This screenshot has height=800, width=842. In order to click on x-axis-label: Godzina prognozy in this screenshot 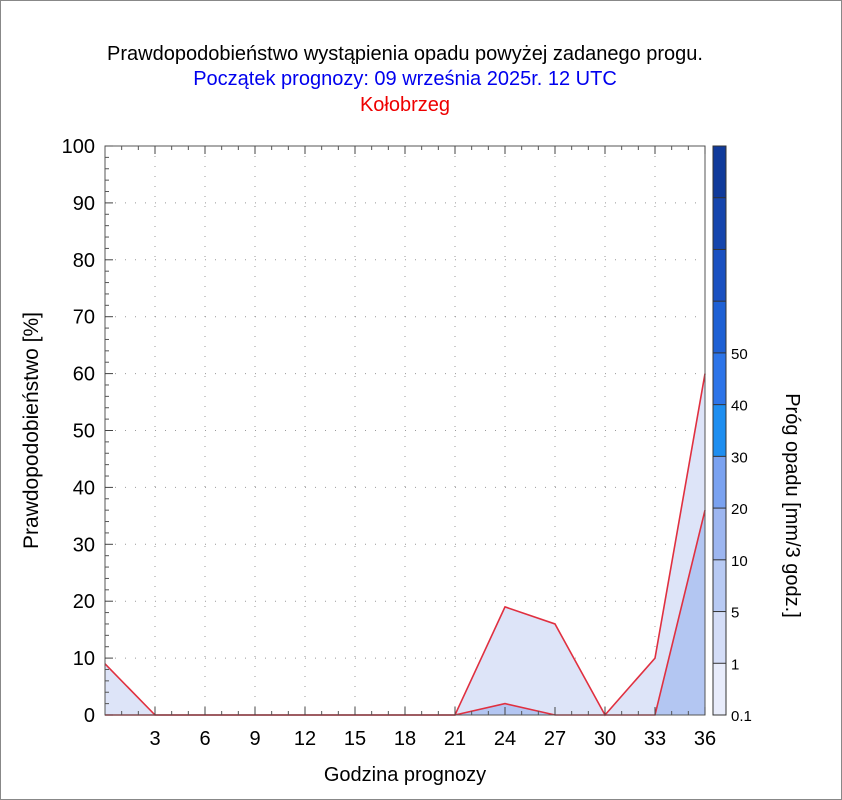, I will do `click(405, 775)`.